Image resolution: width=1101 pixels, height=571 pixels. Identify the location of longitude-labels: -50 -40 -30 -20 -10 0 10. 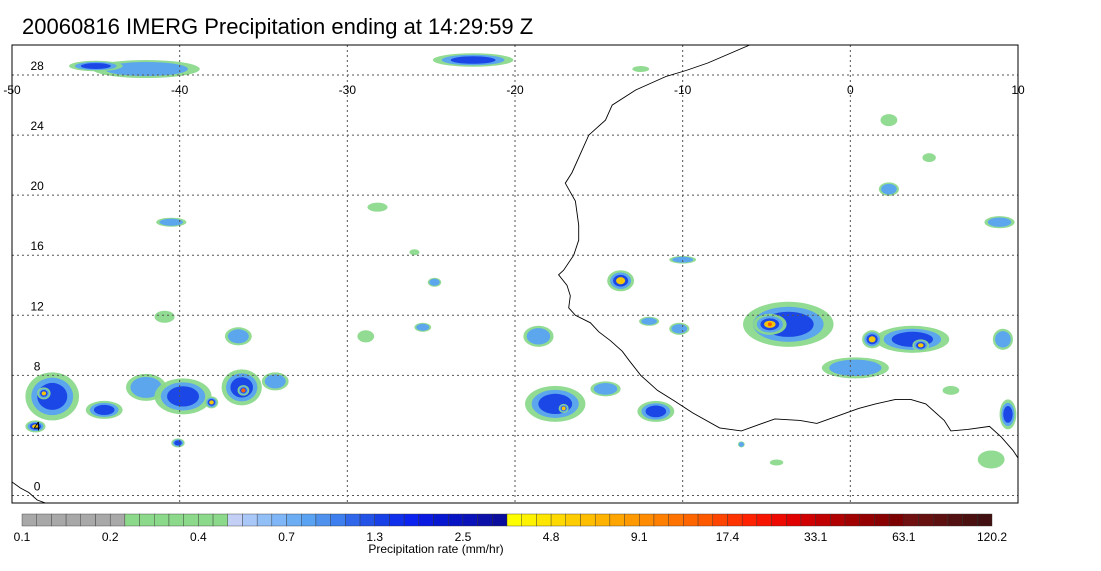
(514, 90).